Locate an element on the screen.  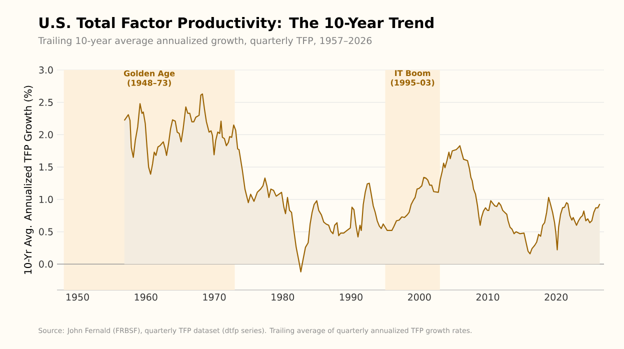
x-tick-label: 1950 is located at coordinates (77, 297).